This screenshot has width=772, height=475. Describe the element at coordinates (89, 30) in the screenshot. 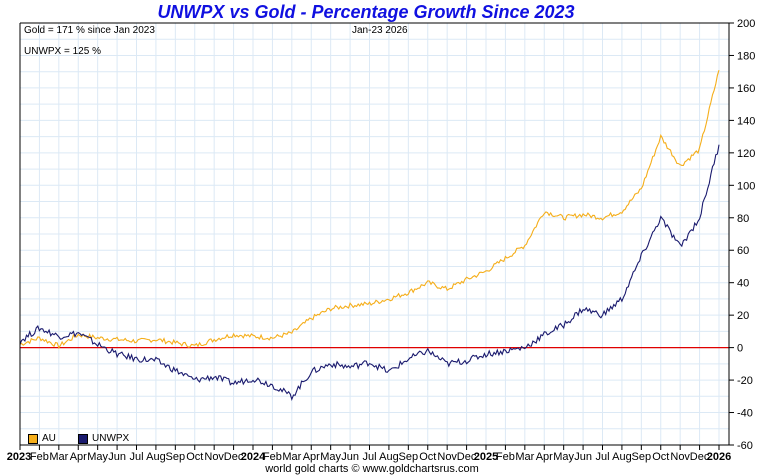

I see `gold-summary-text: Gold = 171 % since Jan 2023` at that location.